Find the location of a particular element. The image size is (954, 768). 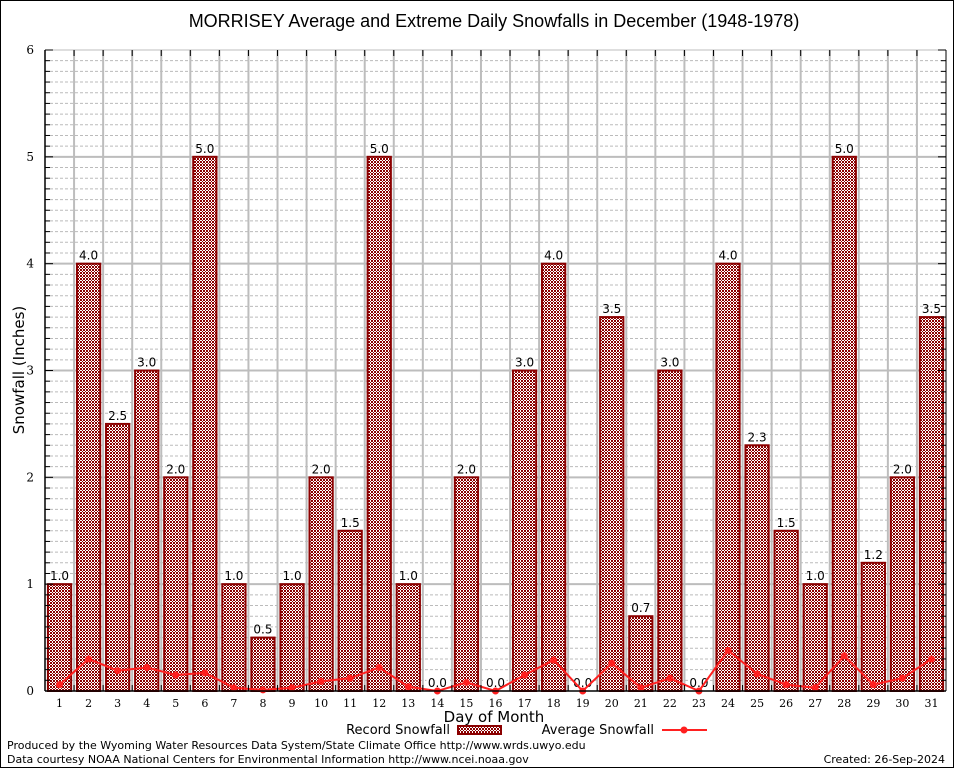

legend-label-average: Average Snowfall is located at coordinates (598, 730).